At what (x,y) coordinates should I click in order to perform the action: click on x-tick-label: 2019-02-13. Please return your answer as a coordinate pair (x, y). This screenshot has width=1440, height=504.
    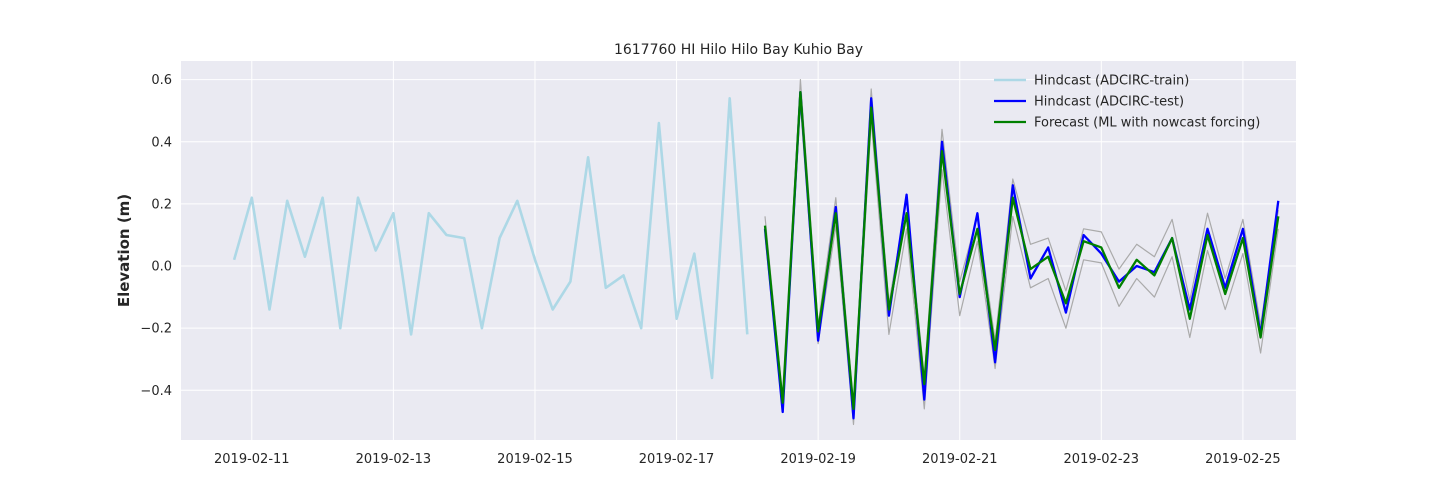
    Looking at the image, I should click on (394, 459).